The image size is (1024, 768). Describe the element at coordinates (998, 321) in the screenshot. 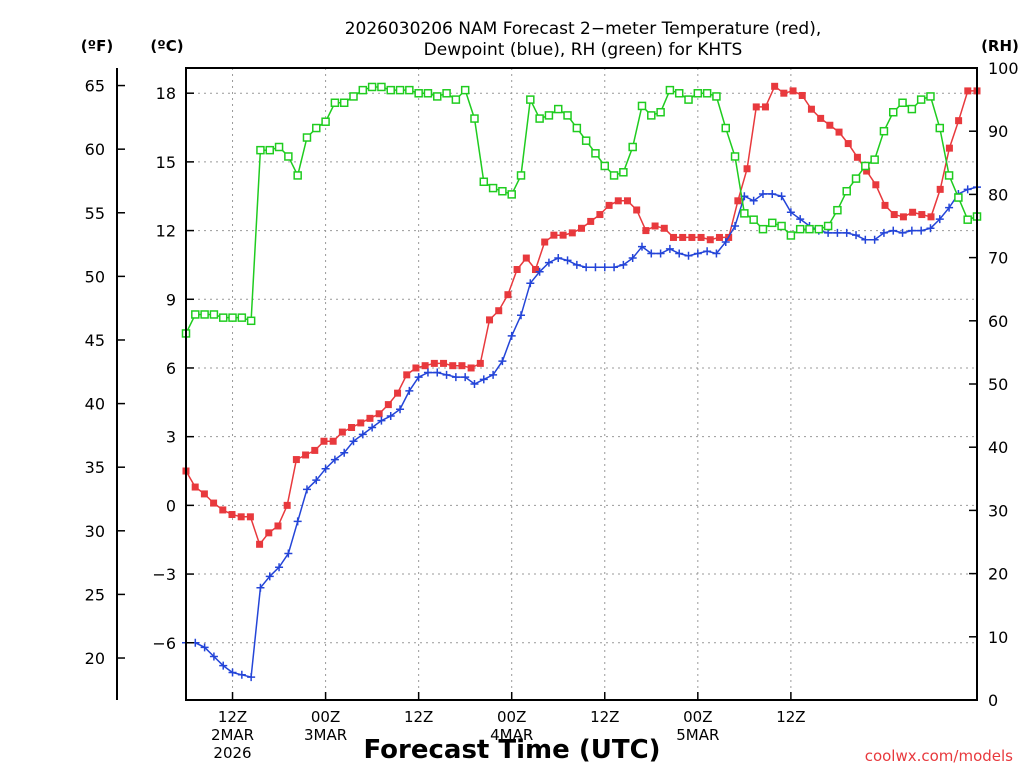

I see `rh-tick-label: 60` at that location.